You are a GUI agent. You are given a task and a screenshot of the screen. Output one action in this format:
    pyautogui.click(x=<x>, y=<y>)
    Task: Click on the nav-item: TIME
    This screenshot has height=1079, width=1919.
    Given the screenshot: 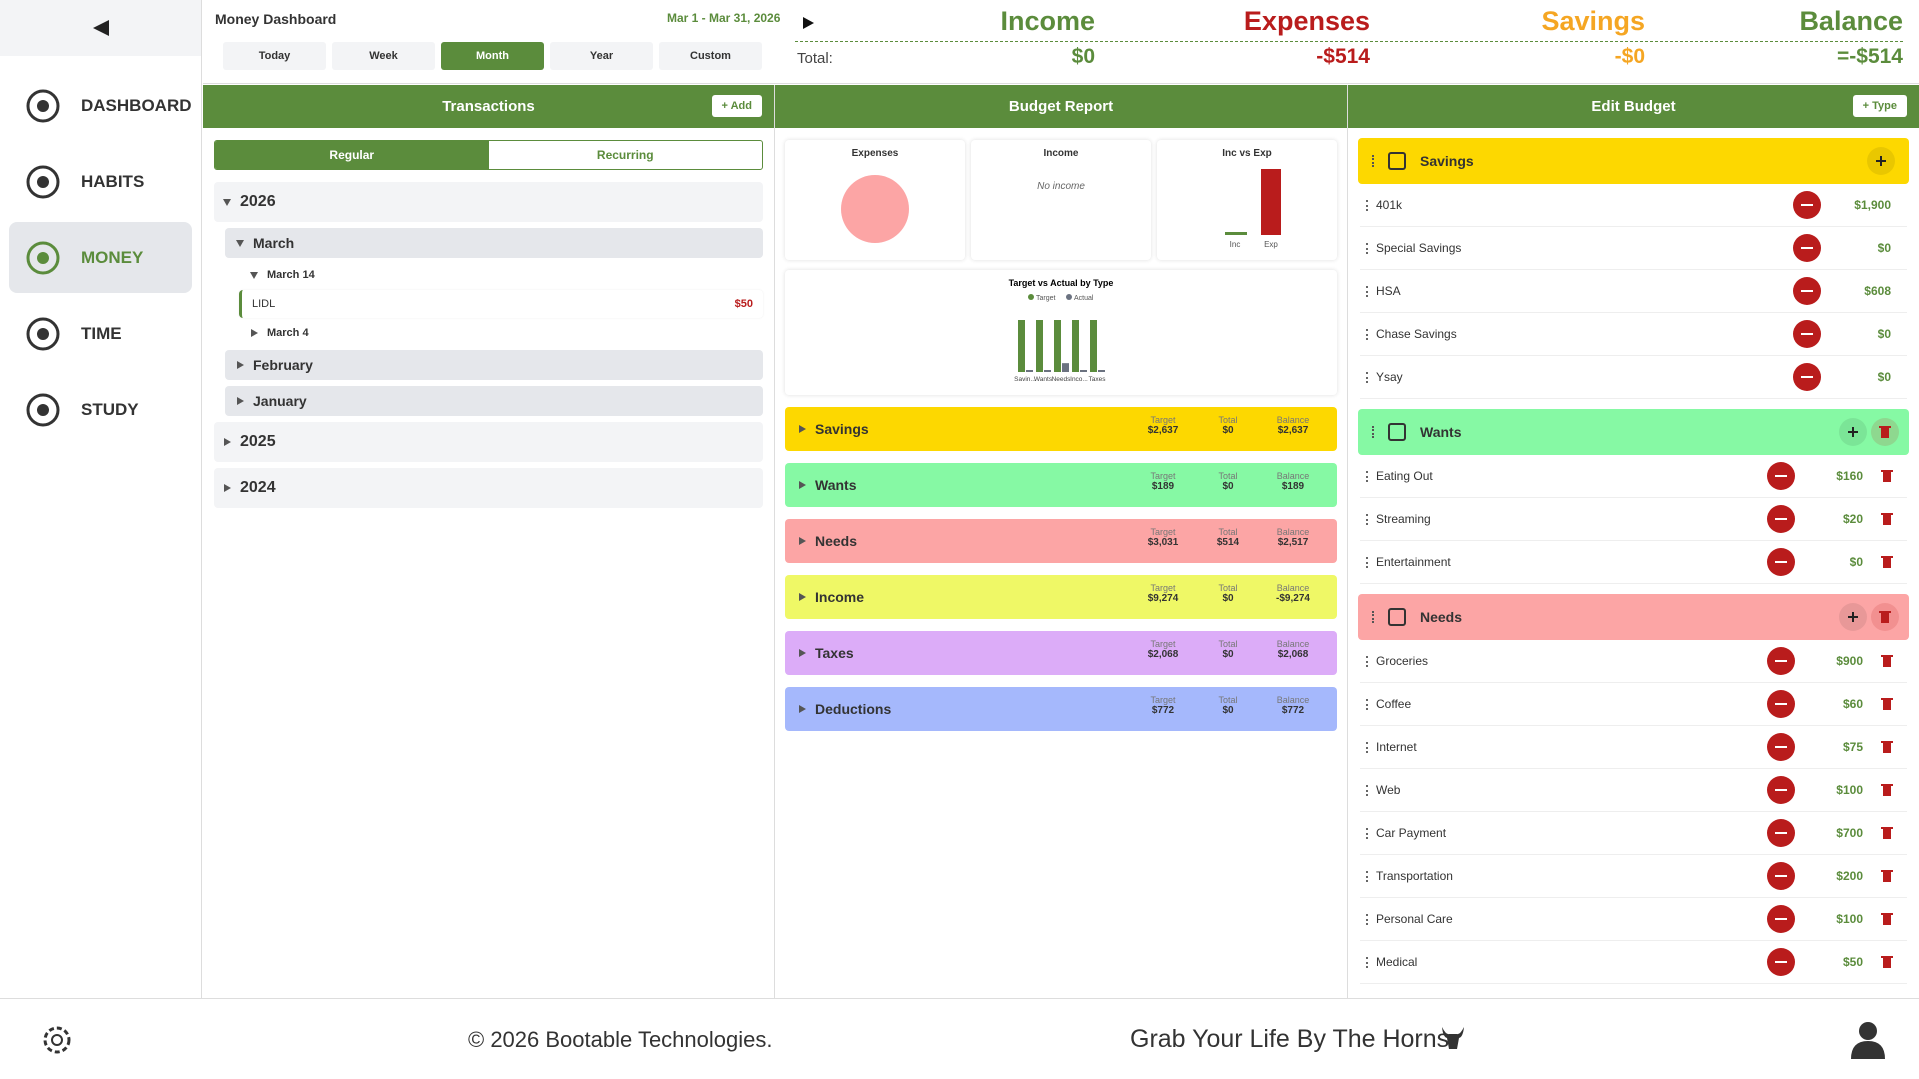 What is the action you would take?
    pyautogui.click(x=100, y=333)
    